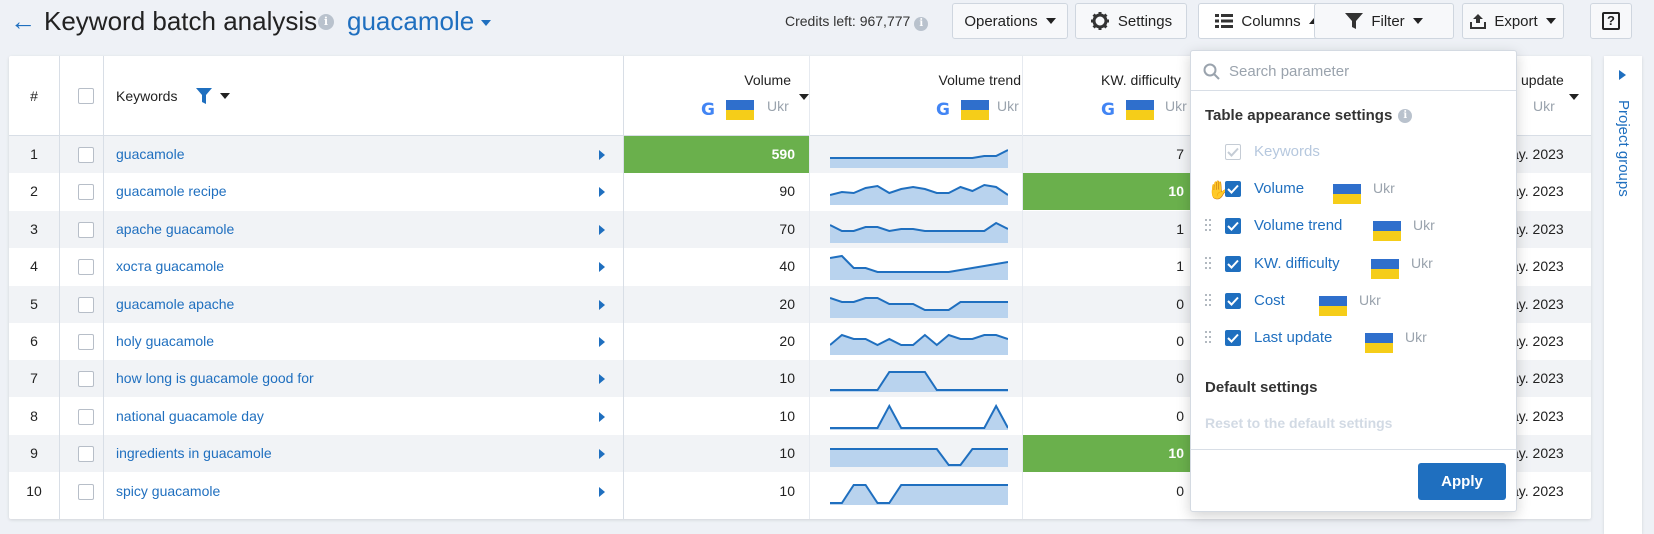 The image size is (1654, 534). Describe the element at coordinates (316, 96) in the screenshot. I see `column-header-keywords: Keywords` at that location.